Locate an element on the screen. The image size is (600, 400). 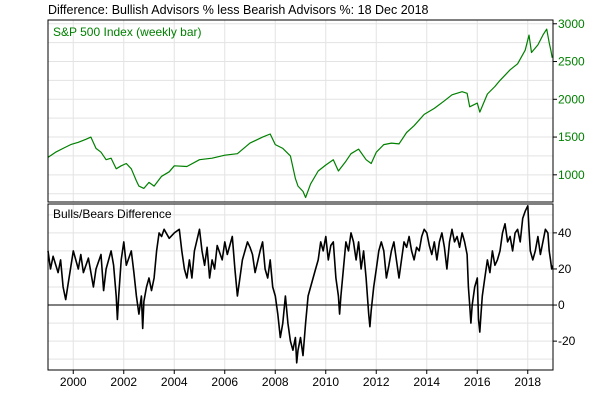
x-tick-label: 2004 is located at coordinates (174, 382).